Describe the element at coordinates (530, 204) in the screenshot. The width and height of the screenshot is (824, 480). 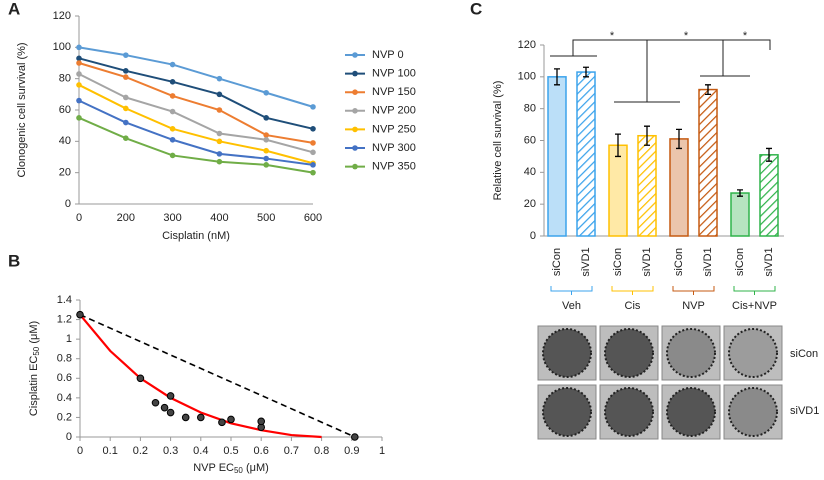
I see `y-tick-label: 20` at that location.